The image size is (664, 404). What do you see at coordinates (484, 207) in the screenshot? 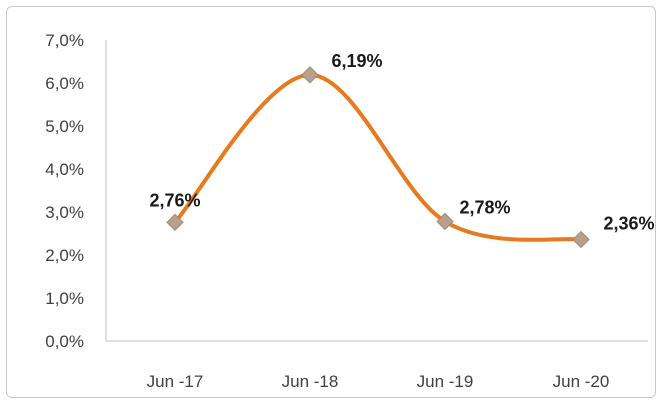
I see `data-label: 2,78%` at bounding box center [484, 207].